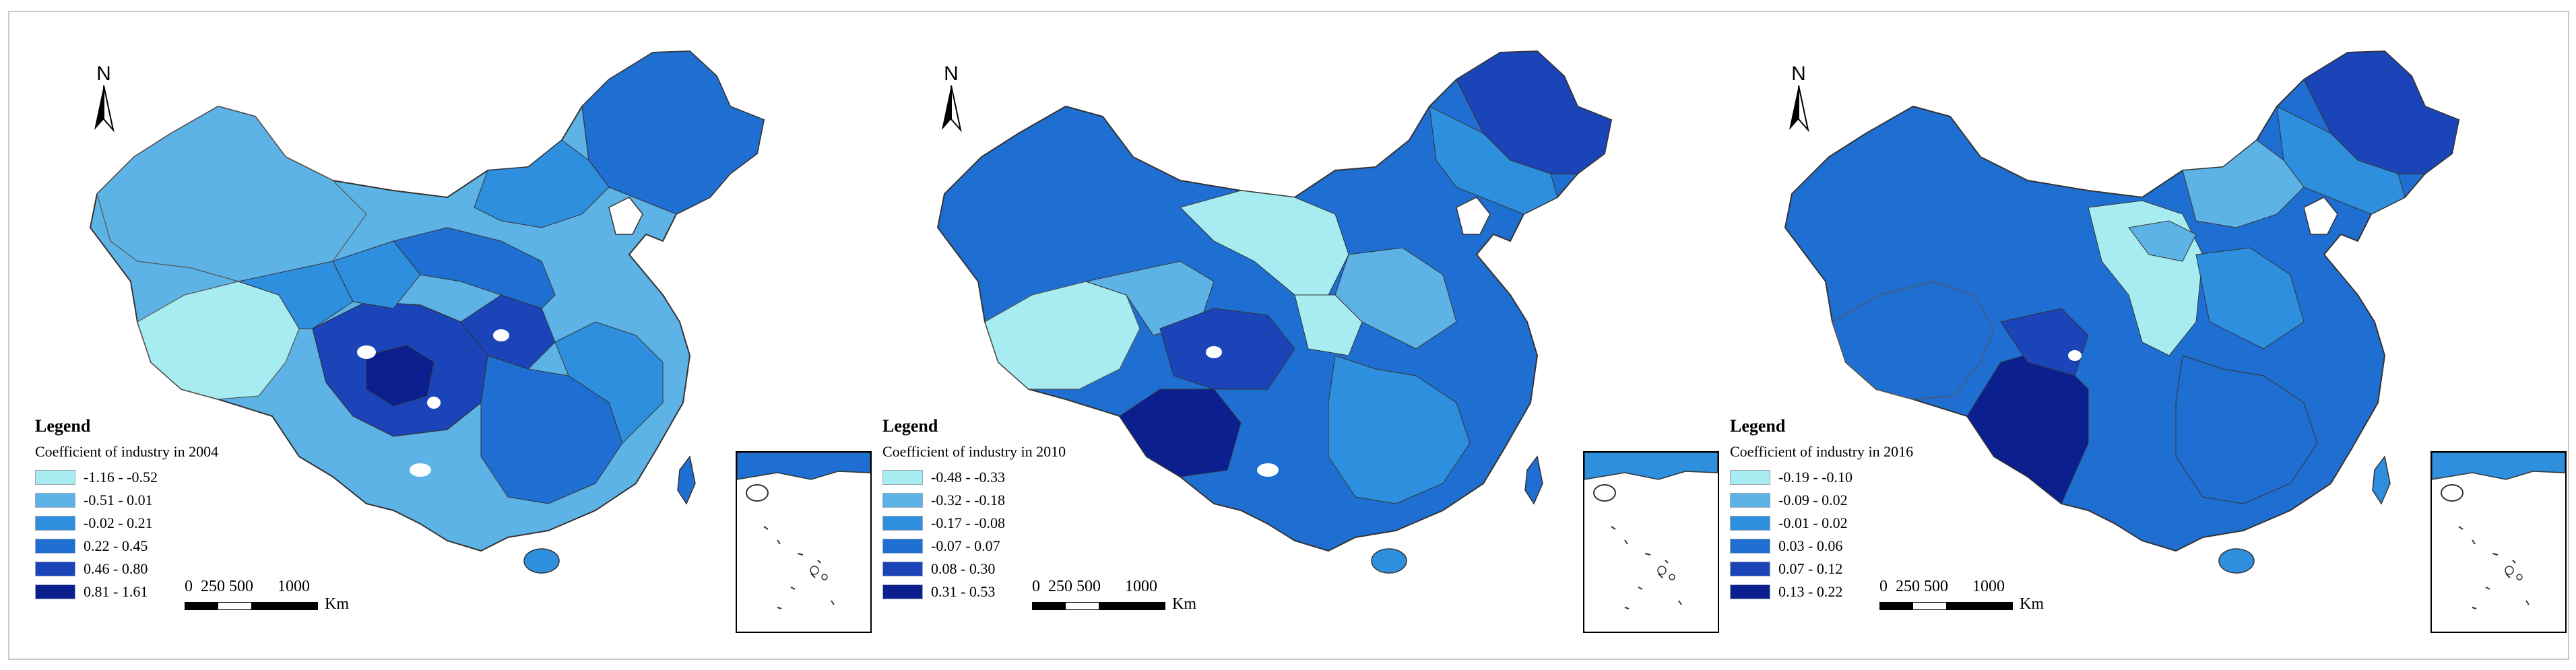 The image size is (2576, 670). I want to click on legend-item: 0.08 - 0.30, so click(1024, 569).